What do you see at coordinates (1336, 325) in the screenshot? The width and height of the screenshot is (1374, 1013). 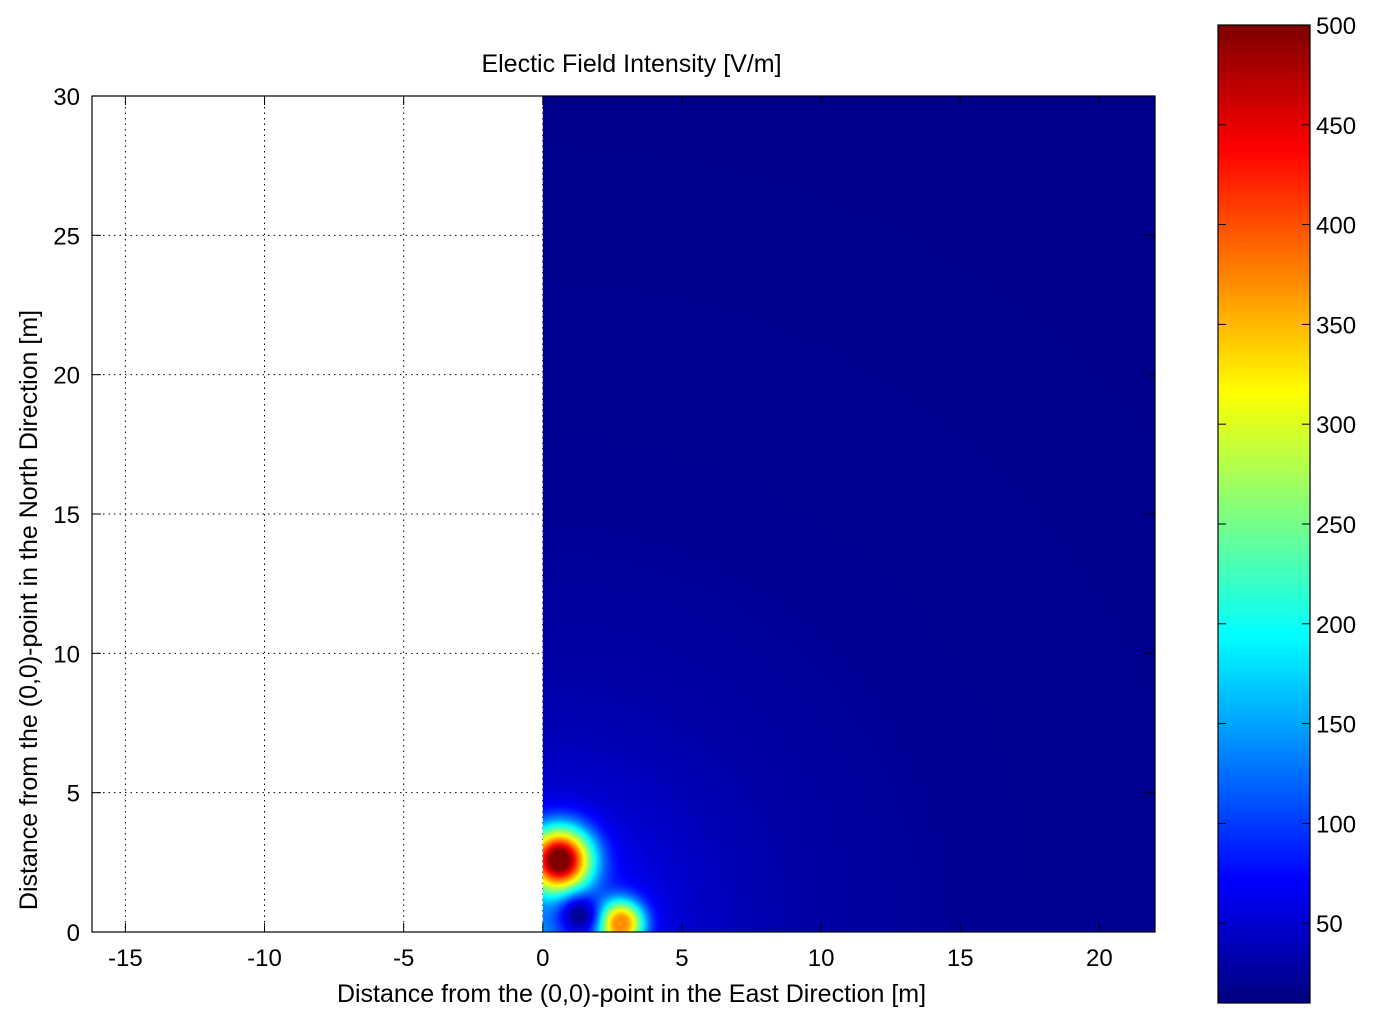 I see `colorbar-tick-label: 350` at bounding box center [1336, 325].